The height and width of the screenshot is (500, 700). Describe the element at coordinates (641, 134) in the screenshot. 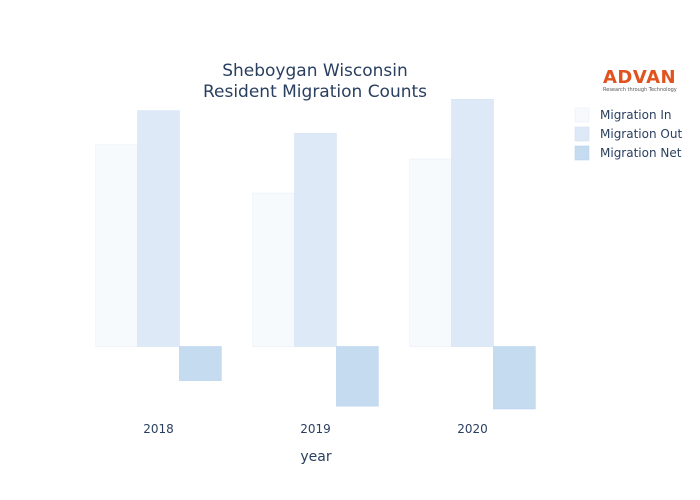

I see `legend-label-migration-out: Migration Out` at that location.